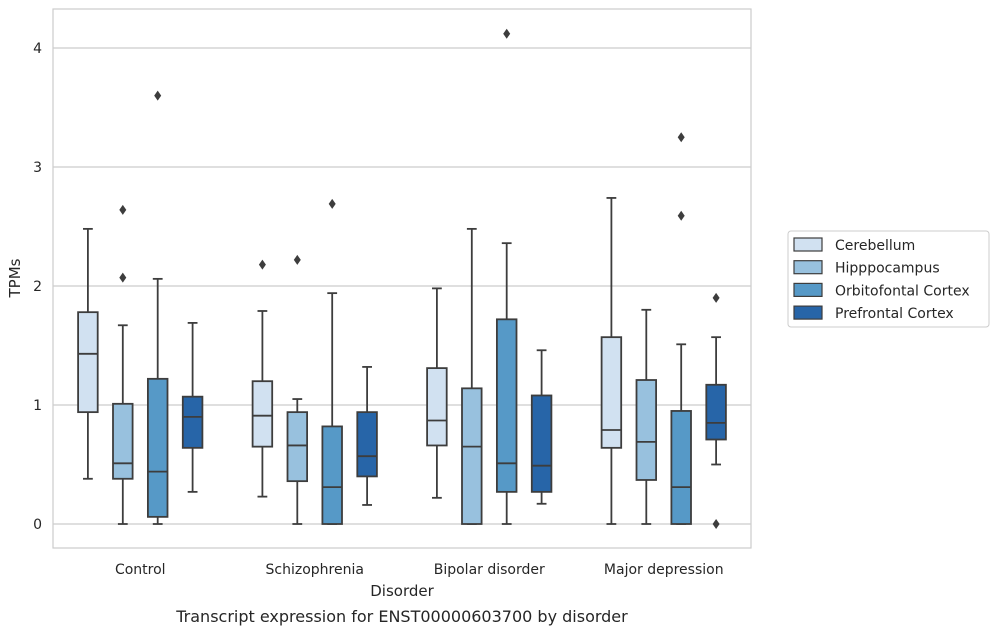  Describe the element at coordinates (315, 570) in the screenshot. I see `x-tick-label: Schizophrenia` at that location.